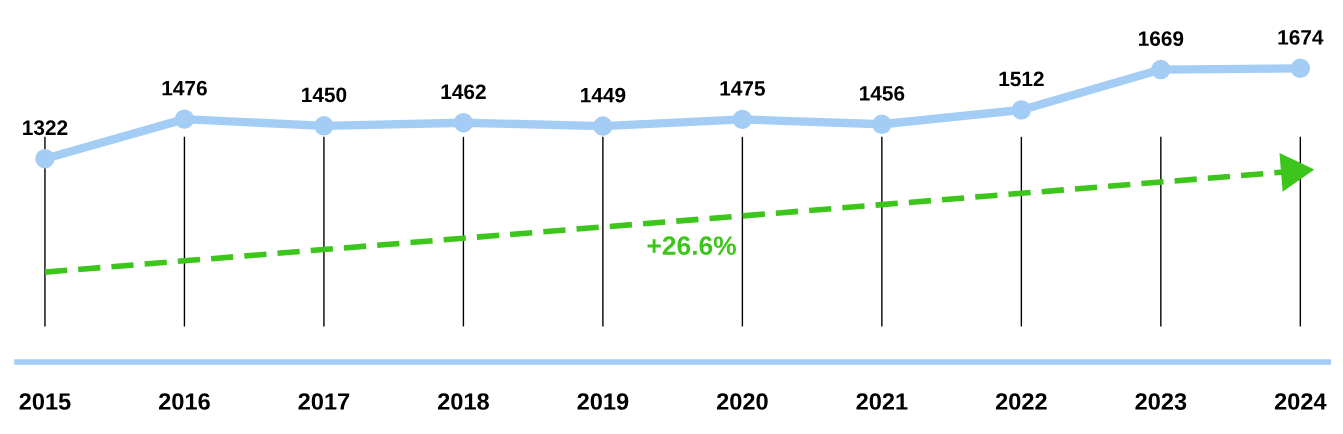  What do you see at coordinates (184, 401) in the screenshot?
I see `x-tick-label: 2016` at bounding box center [184, 401].